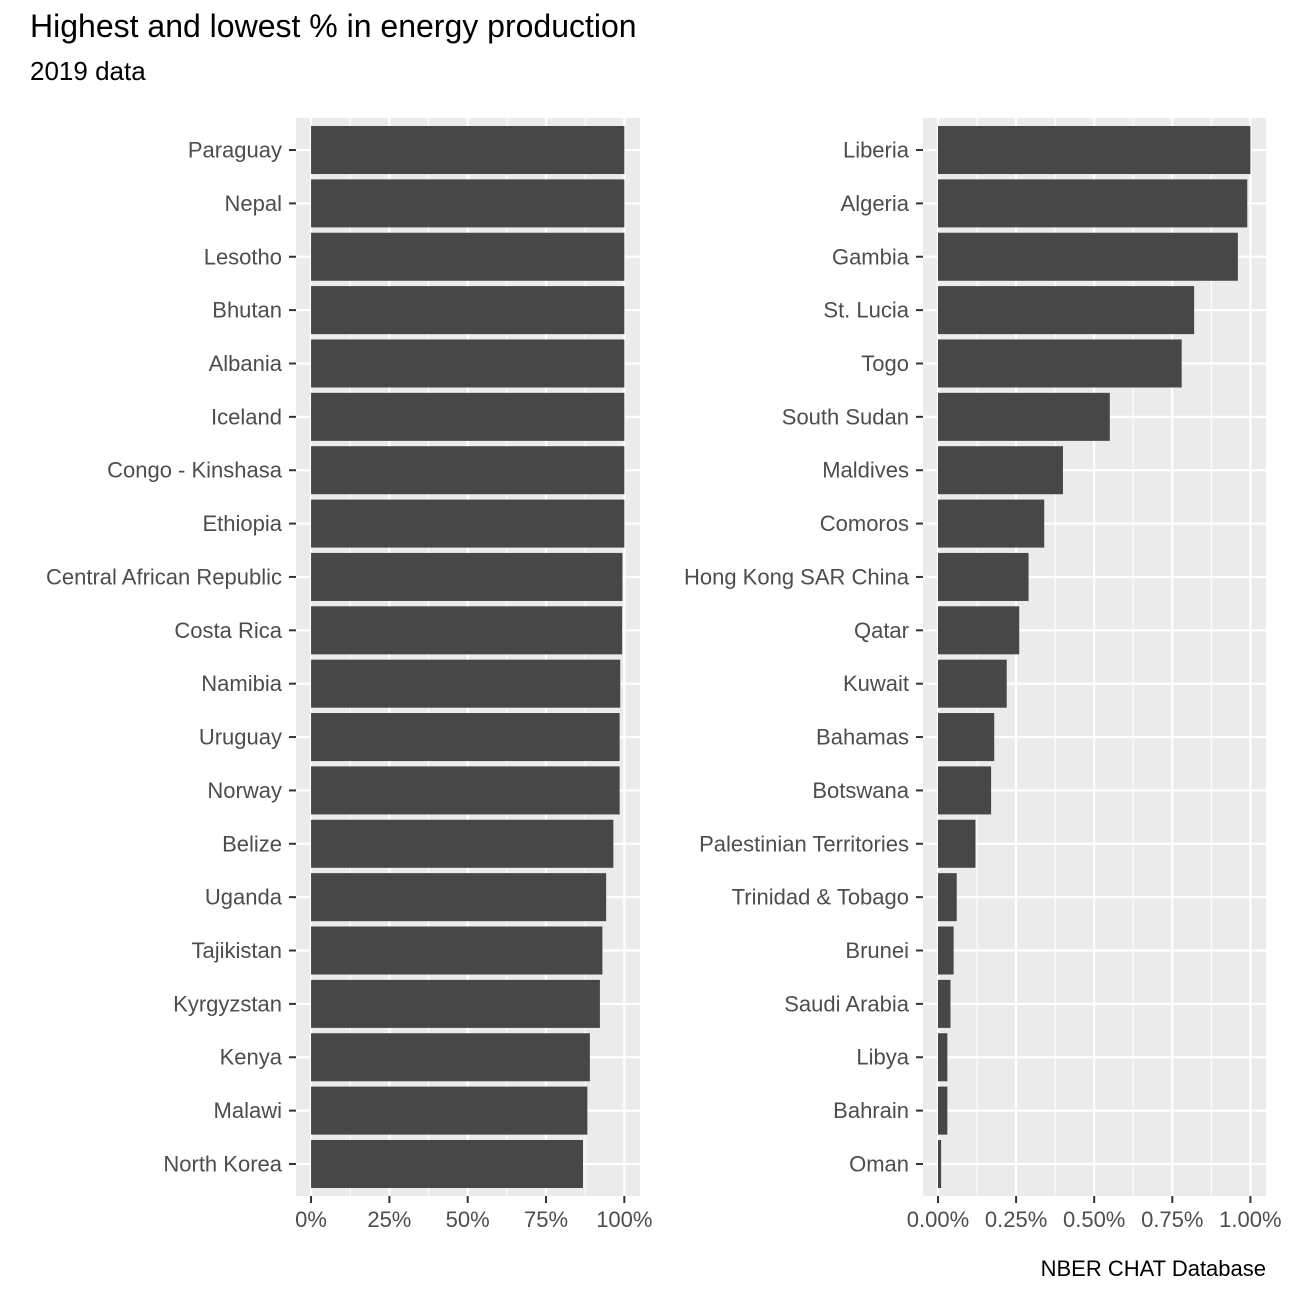 The image size is (1296, 1296). What do you see at coordinates (247, 310) in the screenshot?
I see `y-tick-label: Bhutan` at bounding box center [247, 310].